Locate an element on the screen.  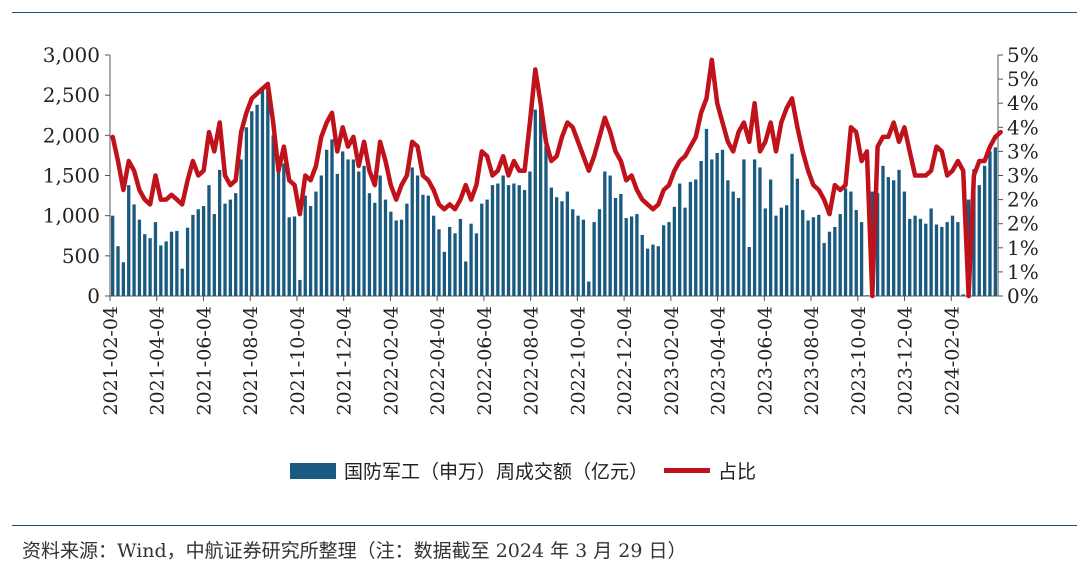
left-tick-label: 1,000 is located at coordinates (71, 216).